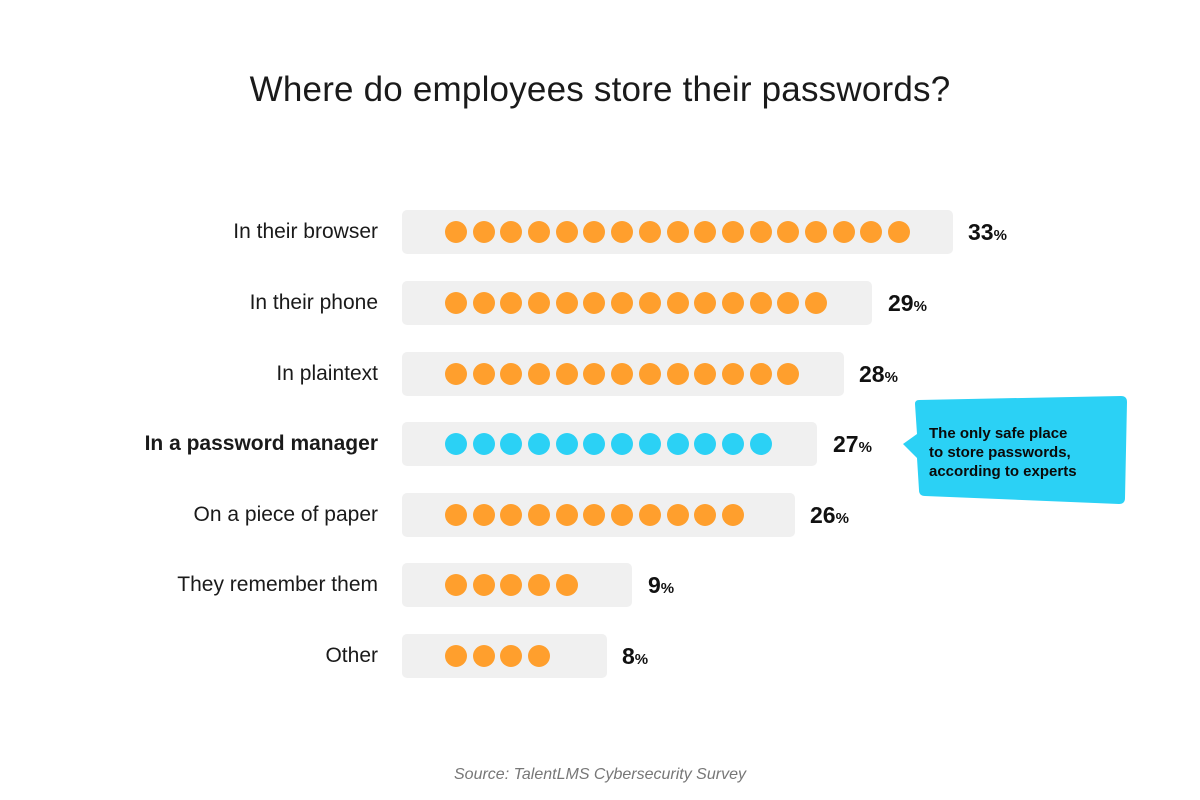 This screenshot has height=800, width=1200. I want to click on value-number: 33, so click(981, 232).